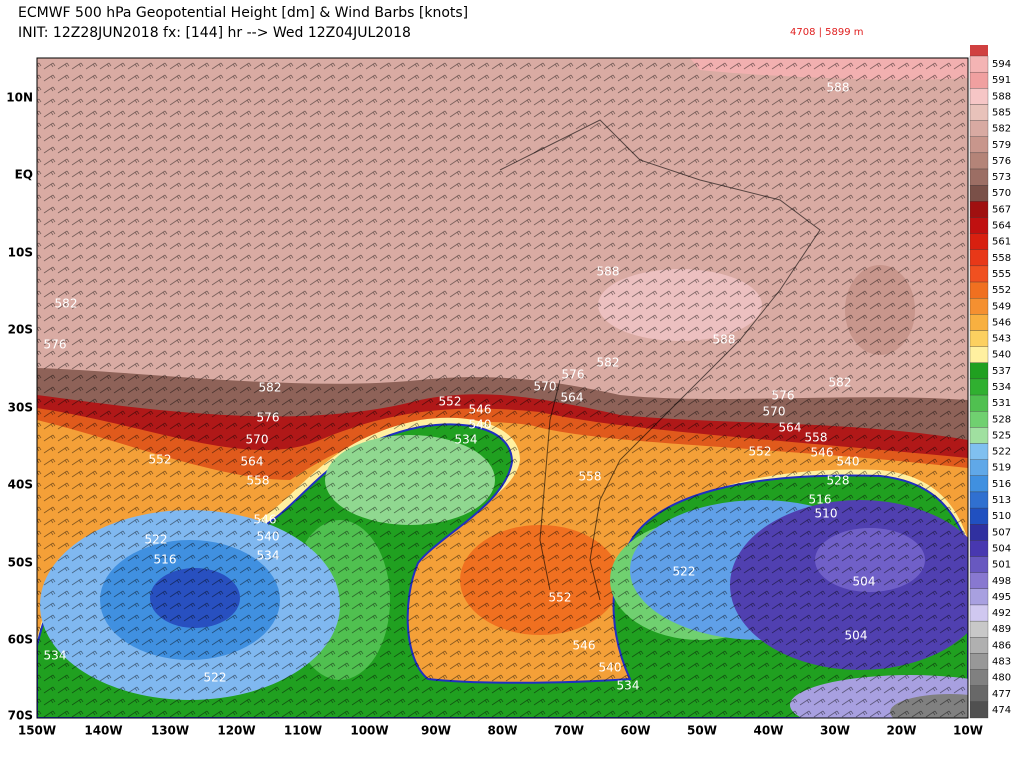 The width and height of the screenshot is (1024, 768). Describe the element at coordinates (1001, 678) in the screenshot. I see `colorbar-label: 480` at that location.